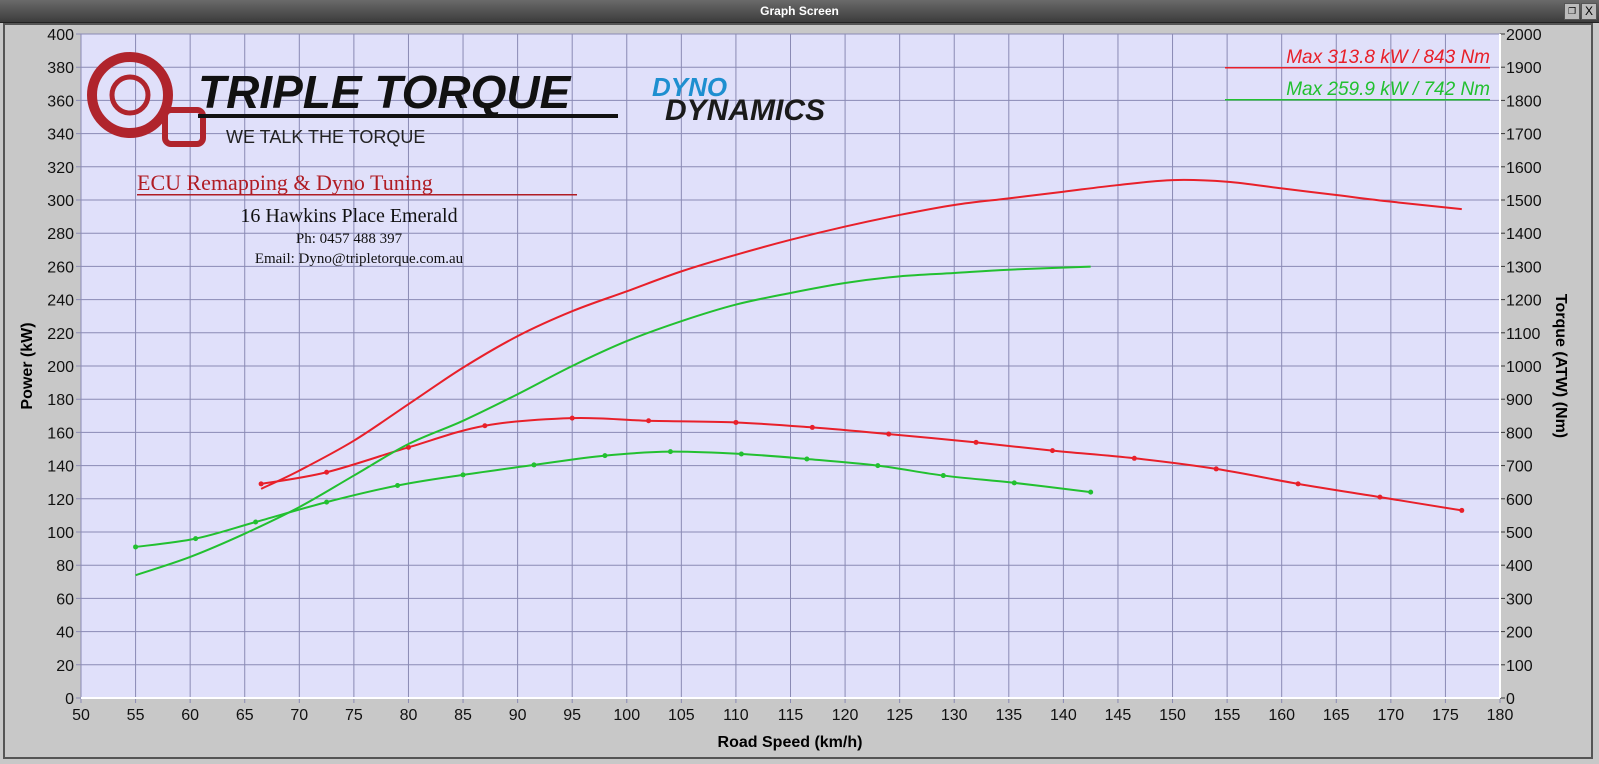 This screenshot has width=1599, height=764. I want to click on legend-underline-red, so click(1357, 68).